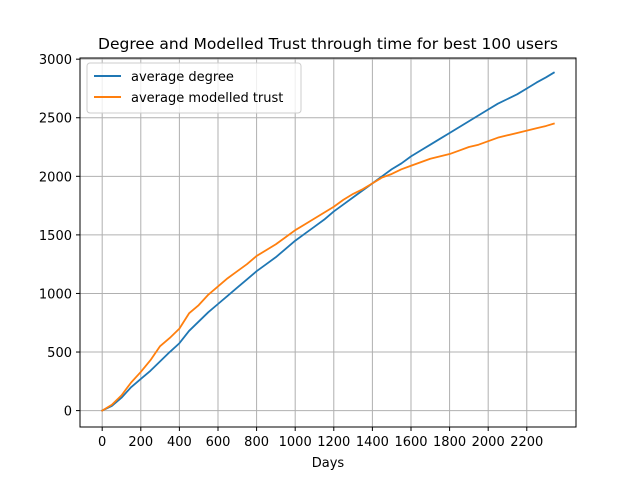  I want to click on y-tick-label: 2000, so click(55, 177).